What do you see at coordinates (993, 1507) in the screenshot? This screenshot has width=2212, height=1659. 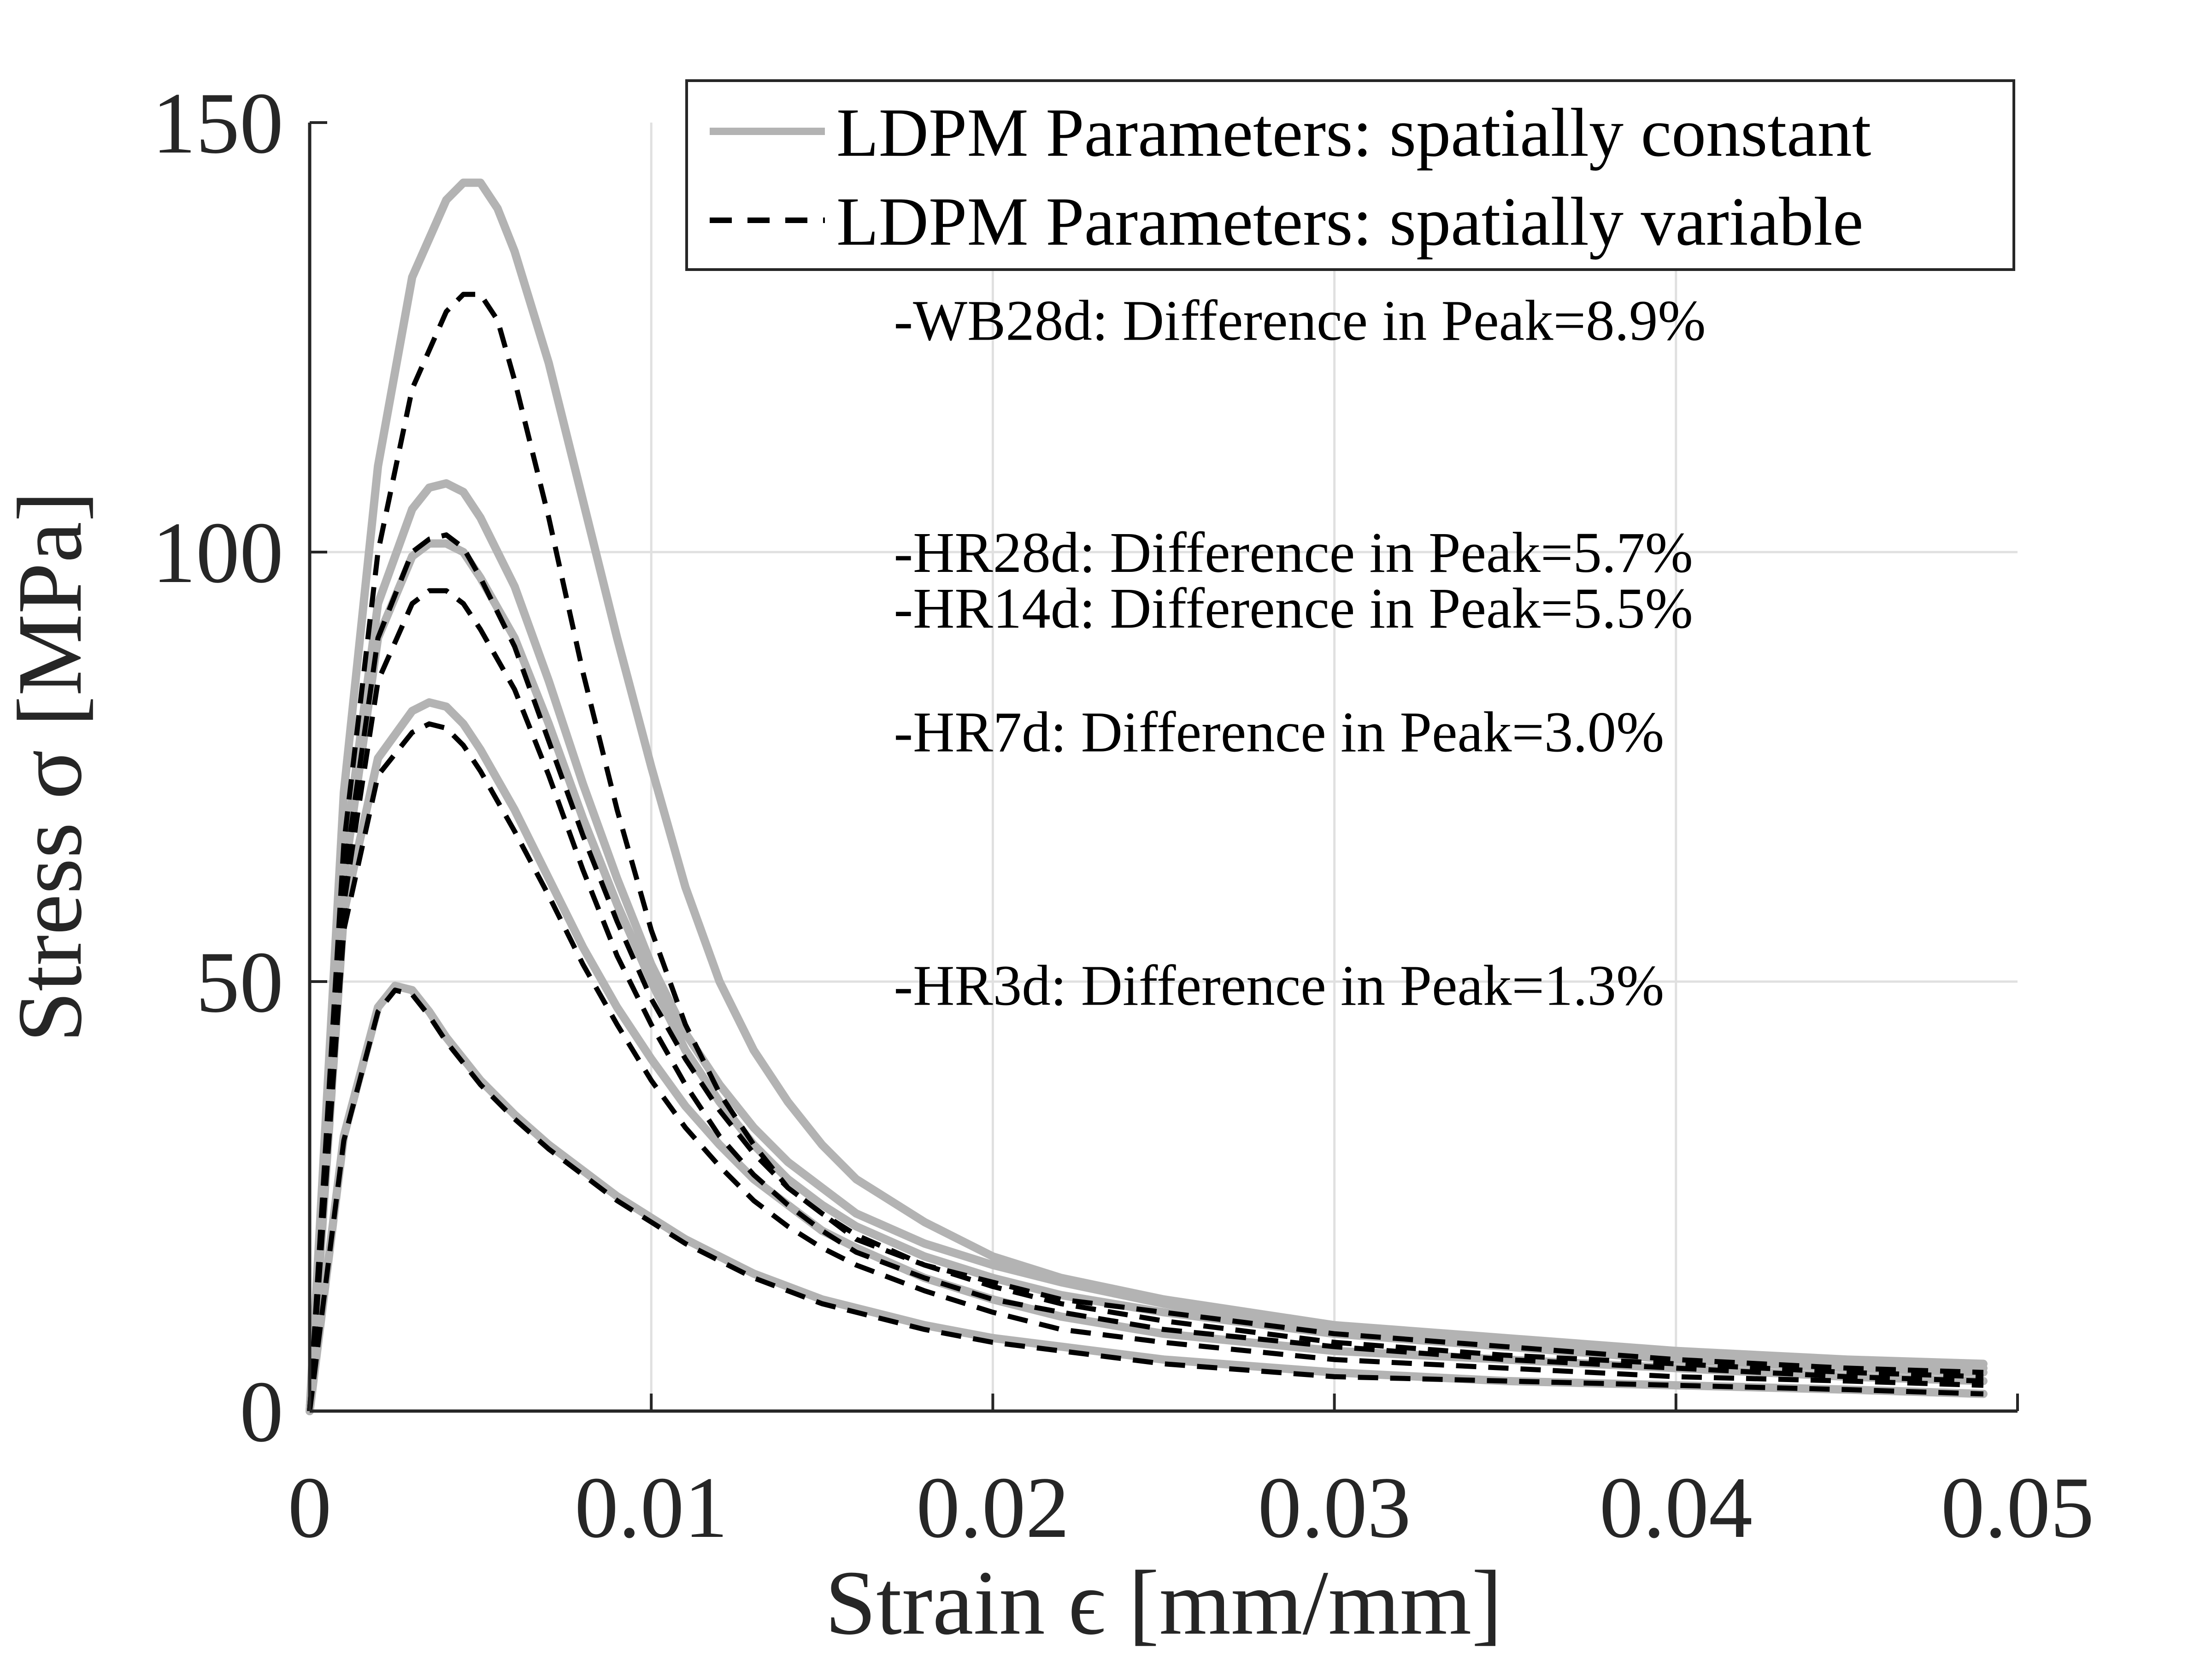 I see `x-tick-label: 0.02` at bounding box center [993, 1507].